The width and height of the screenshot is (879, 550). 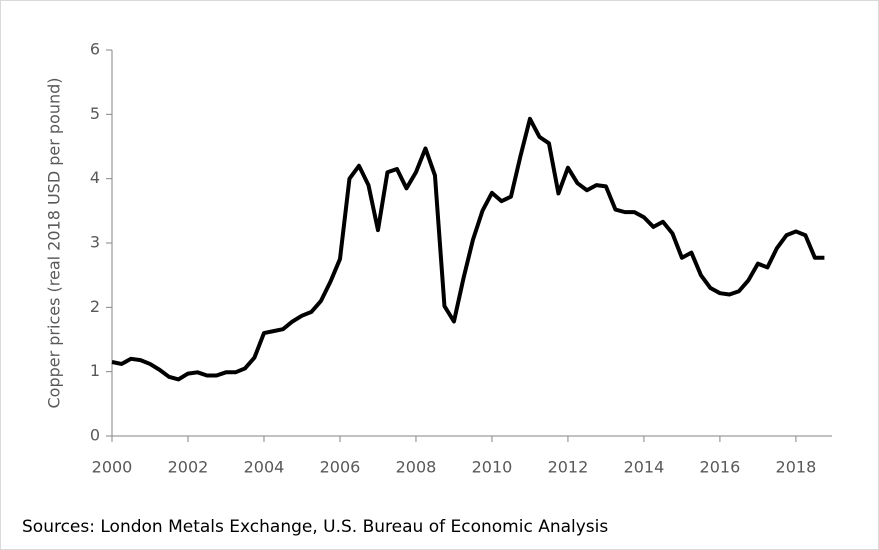 I want to click on y-axis-label: Copper prices (real 2018 USD per pound), so click(x=54, y=242).